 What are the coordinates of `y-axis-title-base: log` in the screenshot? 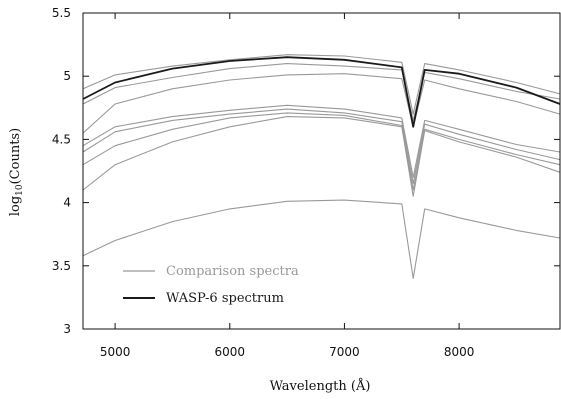 It's located at (15, 206).